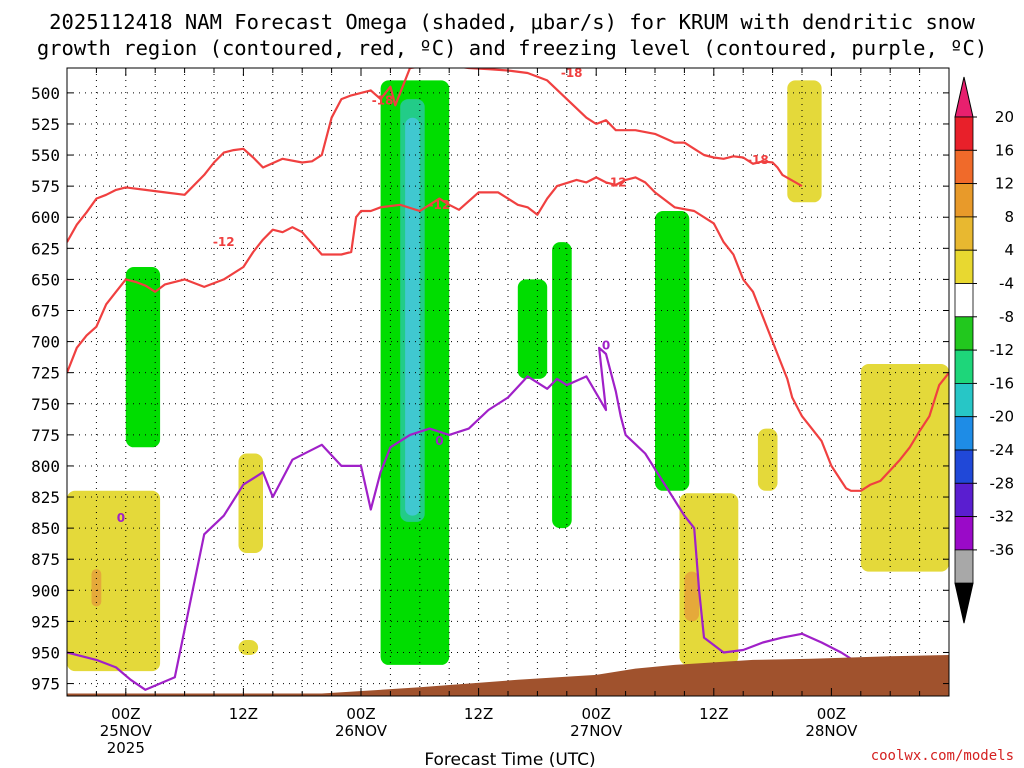 The width and height of the screenshot is (1024, 768). Describe the element at coordinates (45, 279) in the screenshot. I see `y-tick-label-650: 650` at that location.